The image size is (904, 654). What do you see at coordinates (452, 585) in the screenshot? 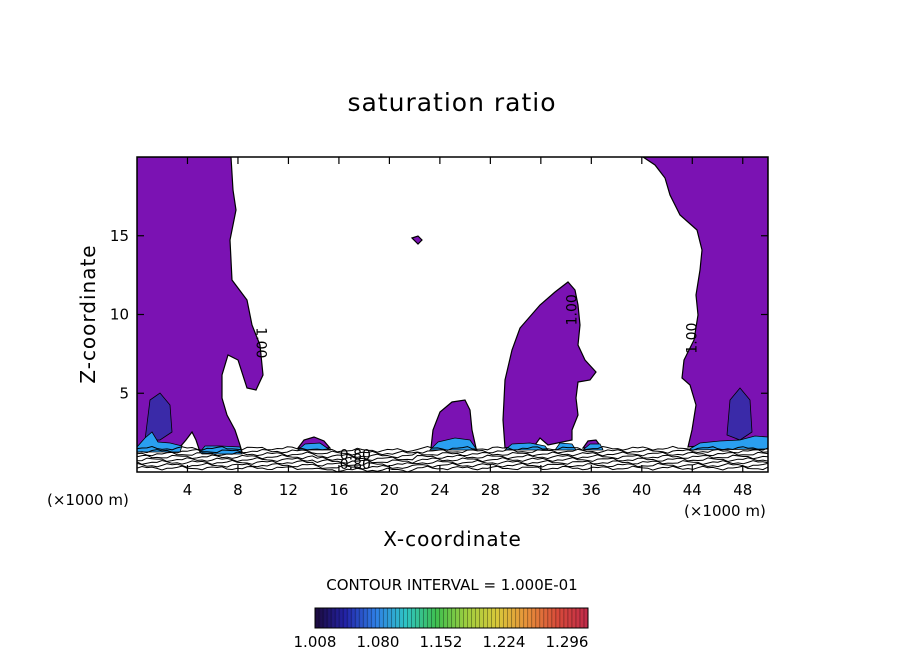
I see `contour-interval: CONTOUR INTERVAL = 1.000E-01` at bounding box center [452, 585].